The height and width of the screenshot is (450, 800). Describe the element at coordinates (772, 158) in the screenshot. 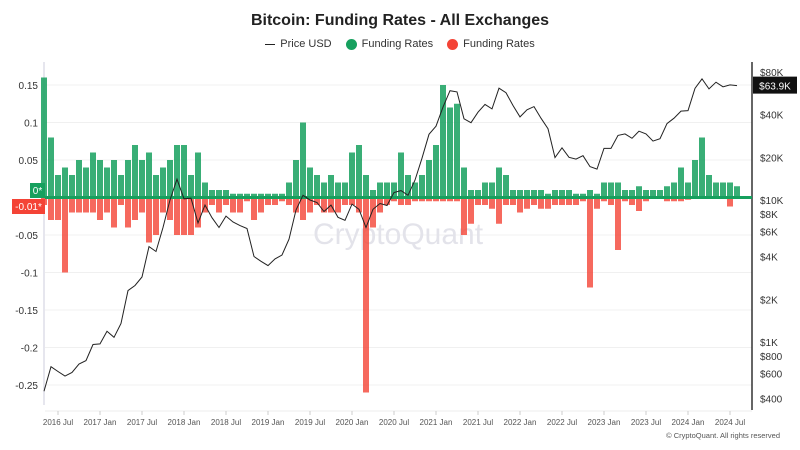

I see `y-right-tick-label: $20K` at that location.